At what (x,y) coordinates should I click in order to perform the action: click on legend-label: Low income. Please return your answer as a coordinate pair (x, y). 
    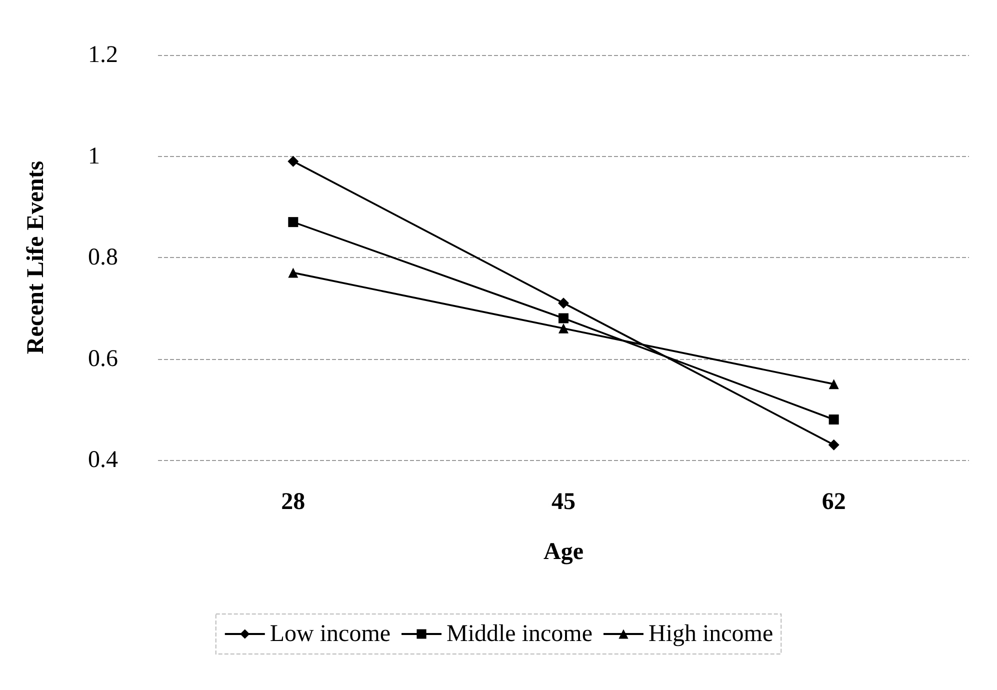
    Looking at the image, I should click on (330, 634).